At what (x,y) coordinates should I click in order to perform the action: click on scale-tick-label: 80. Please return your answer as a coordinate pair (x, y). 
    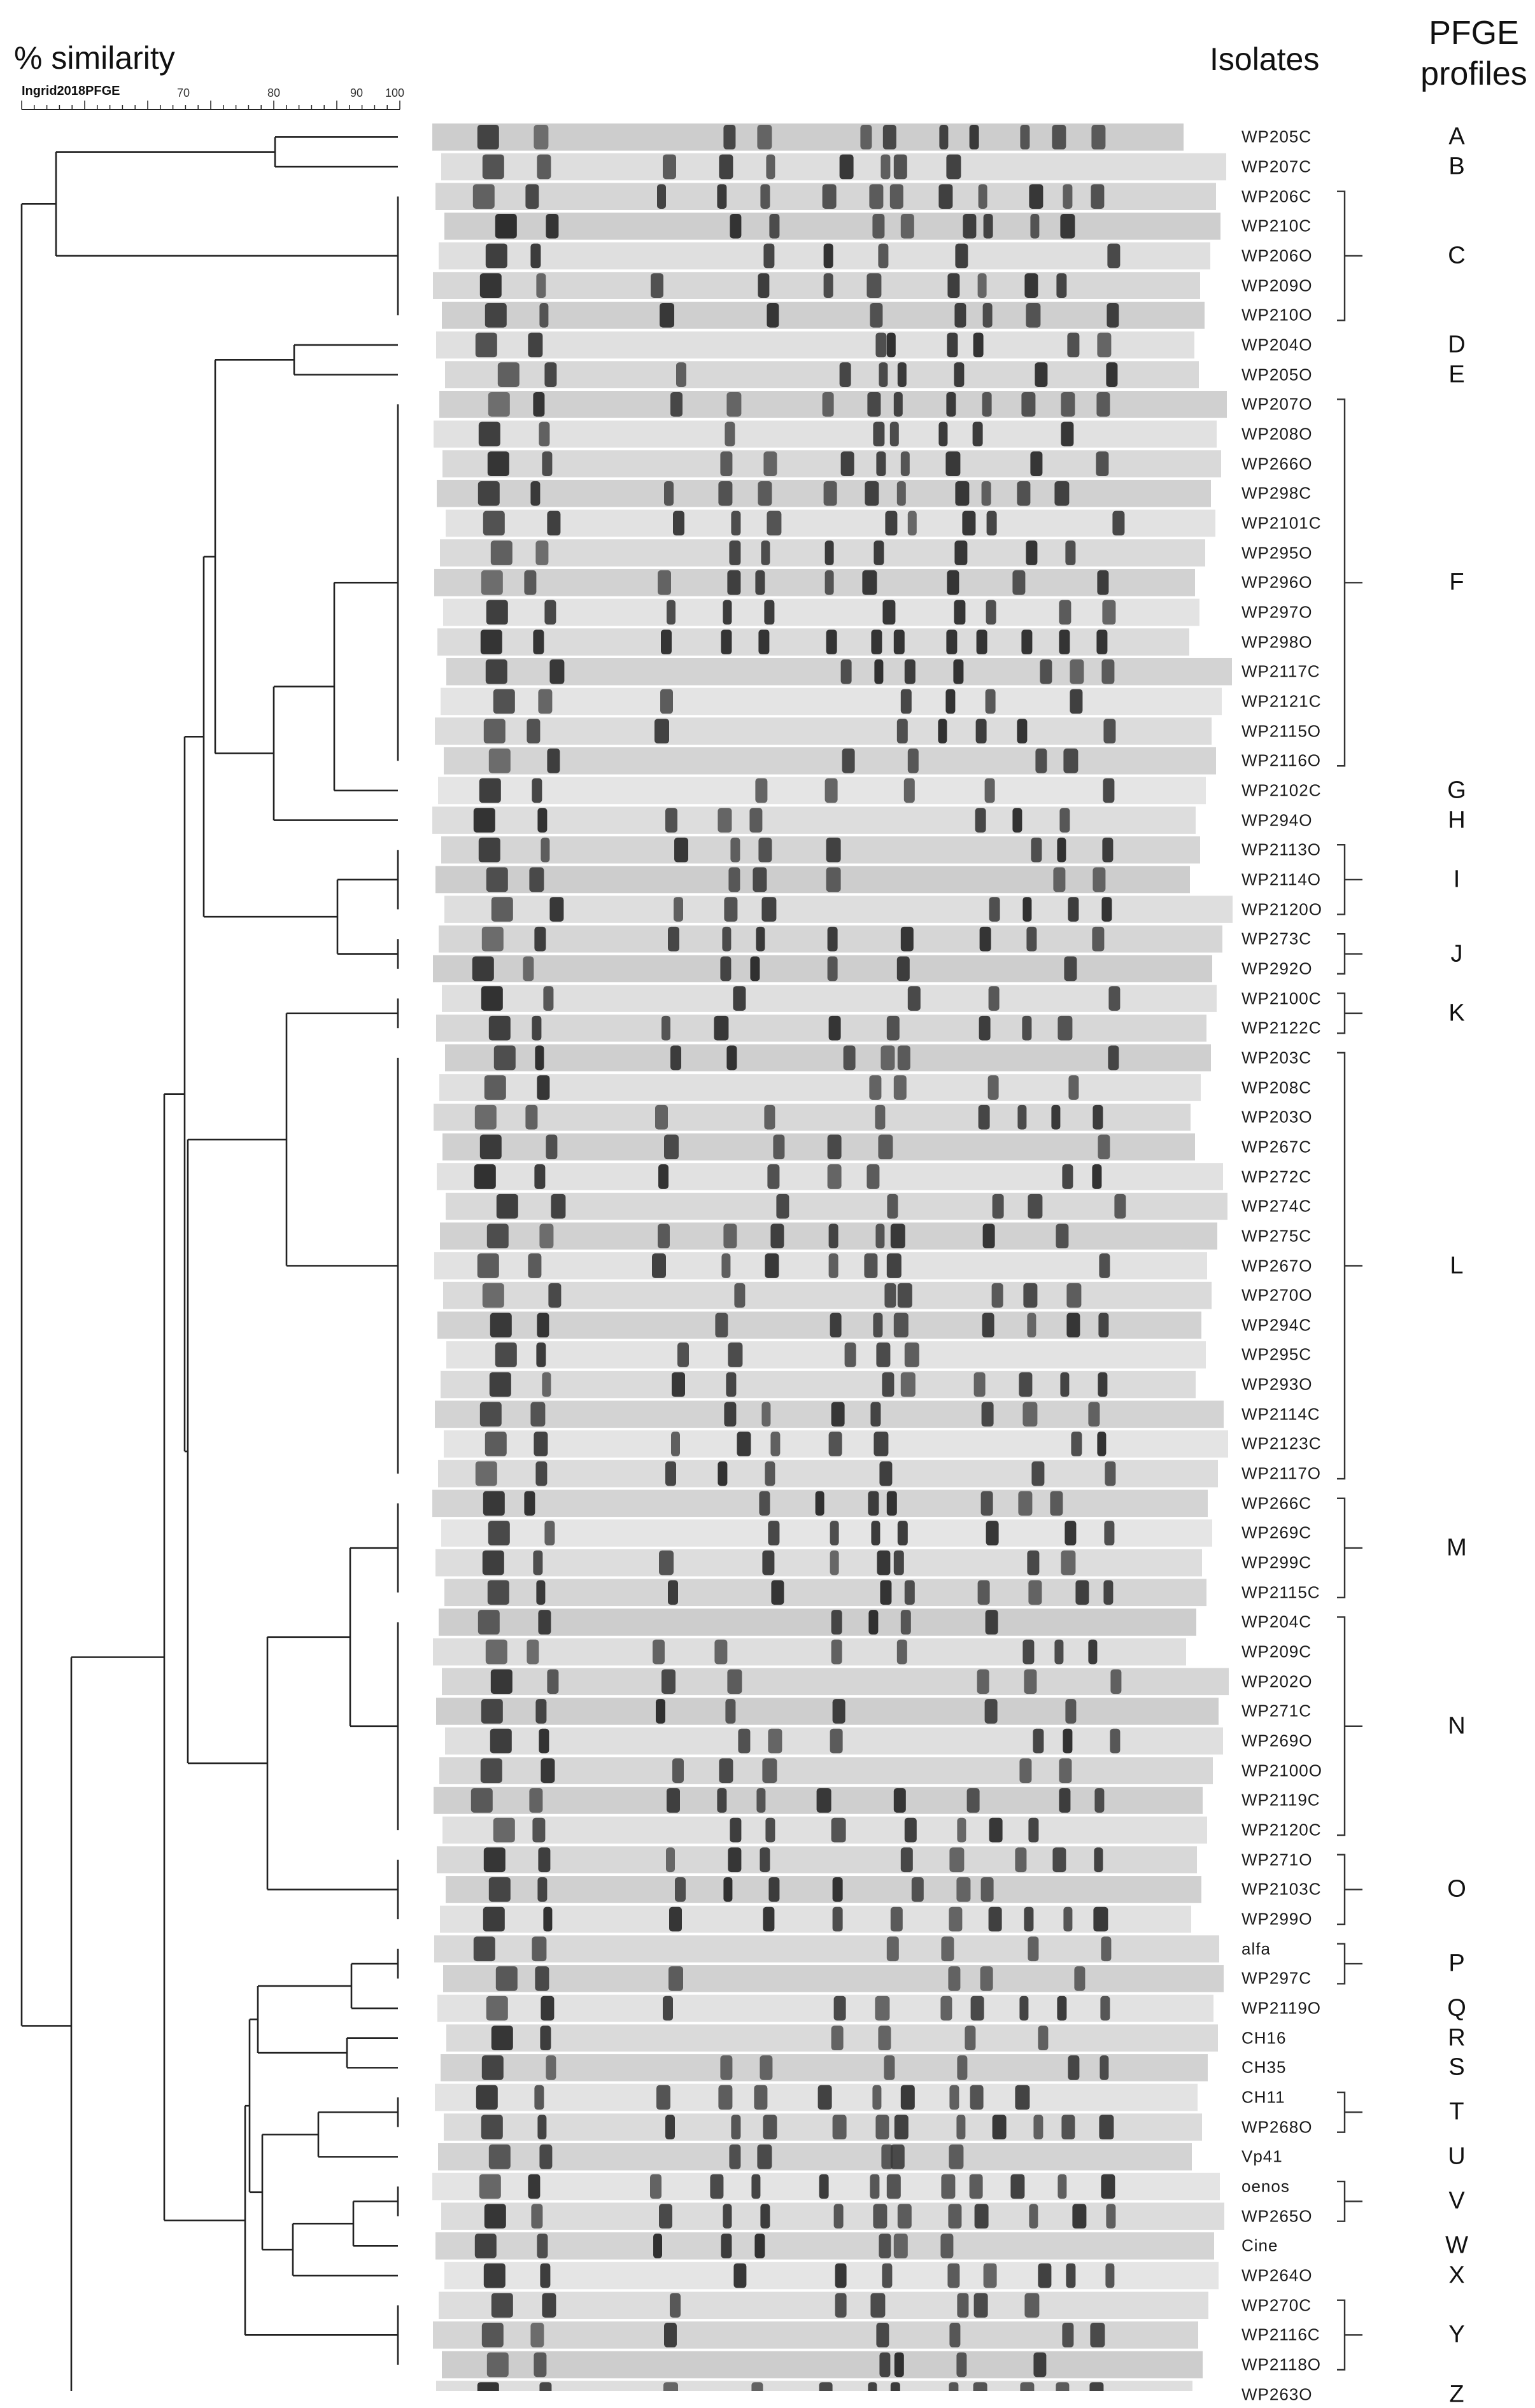
    Looking at the image, I should click on (273, 93).